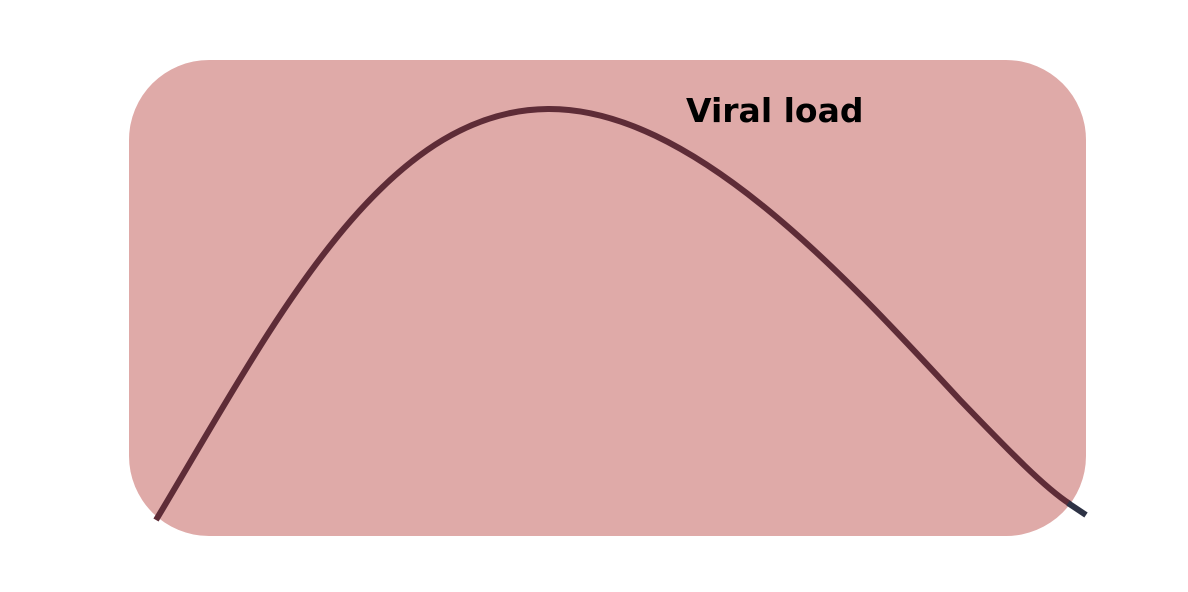 Image resolution: width=1188 pixels, height=592 pixels. Describe the element at coordinates (775, 110) in the screenshot. I see `viral-load-label: Viral load` at that location.